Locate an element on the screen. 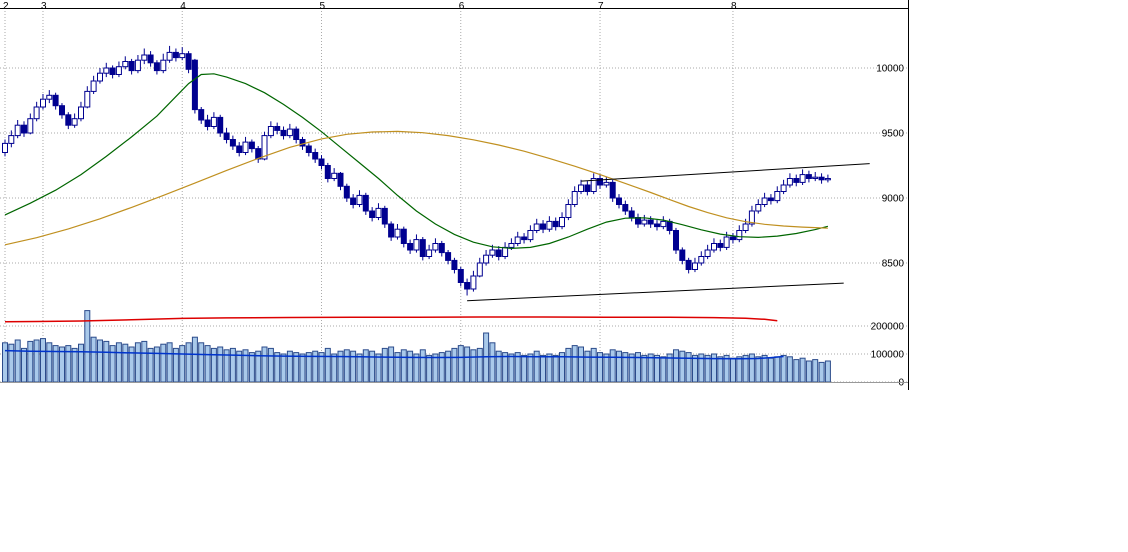  price-axis-label: 8500 is located at coordinates (893, 264).